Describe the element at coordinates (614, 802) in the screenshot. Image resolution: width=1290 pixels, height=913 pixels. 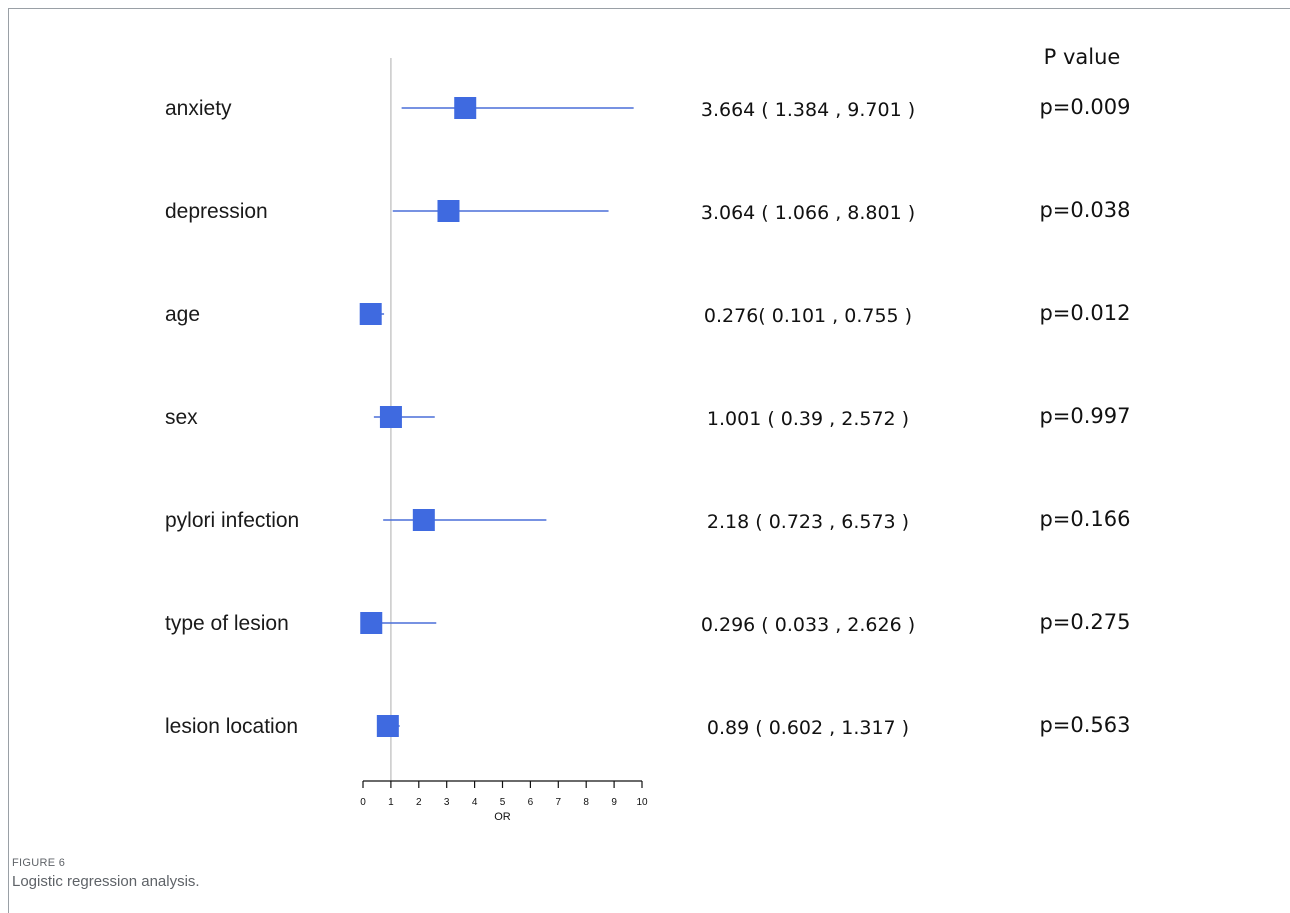
I see `x-tick-label: 9` at that location.